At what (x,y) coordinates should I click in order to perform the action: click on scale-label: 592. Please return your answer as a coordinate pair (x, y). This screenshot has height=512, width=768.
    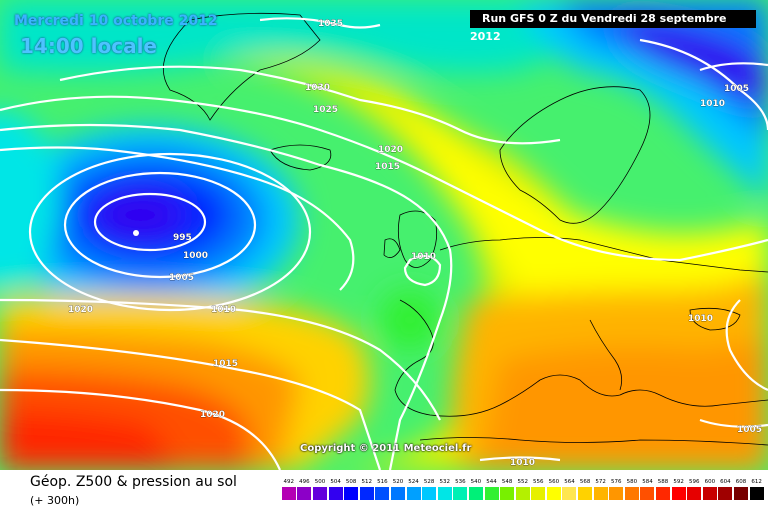
    Looking at the image, I should click on (678, 482).